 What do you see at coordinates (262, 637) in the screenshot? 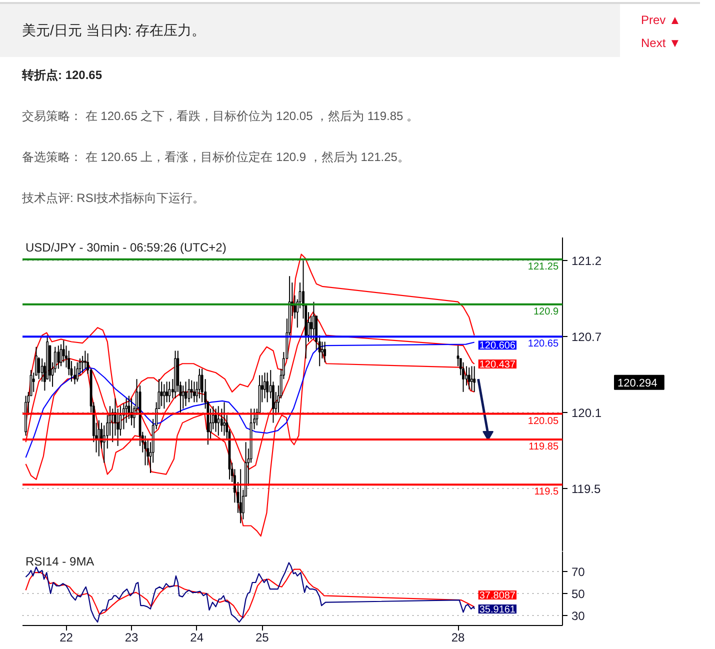
I see `x-tick-label: 25` at bounding box center [262, 637].